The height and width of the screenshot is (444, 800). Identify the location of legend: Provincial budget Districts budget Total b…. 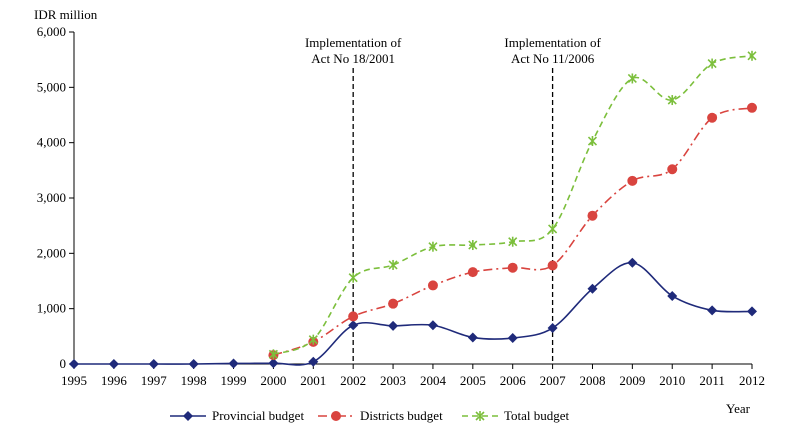
(370, 415).